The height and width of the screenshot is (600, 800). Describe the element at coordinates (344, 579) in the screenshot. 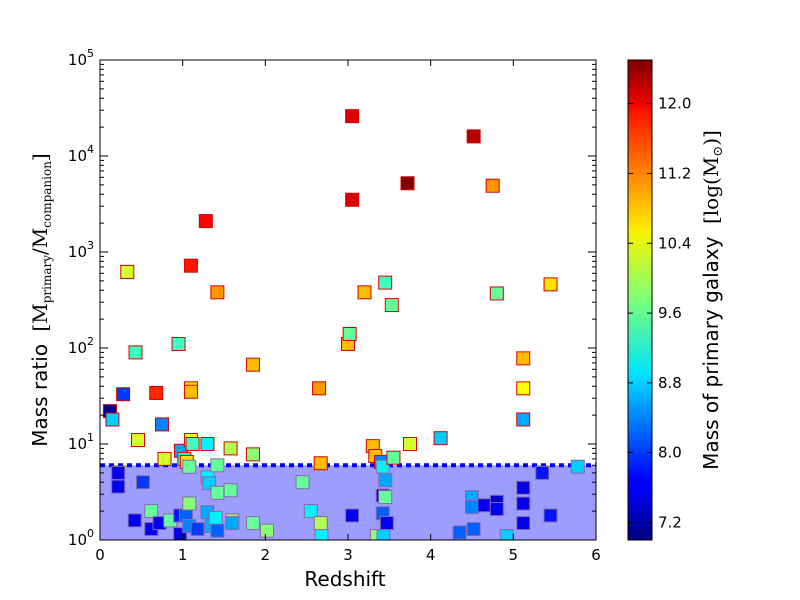

I see `x-axis-title: Redshift` at that location.